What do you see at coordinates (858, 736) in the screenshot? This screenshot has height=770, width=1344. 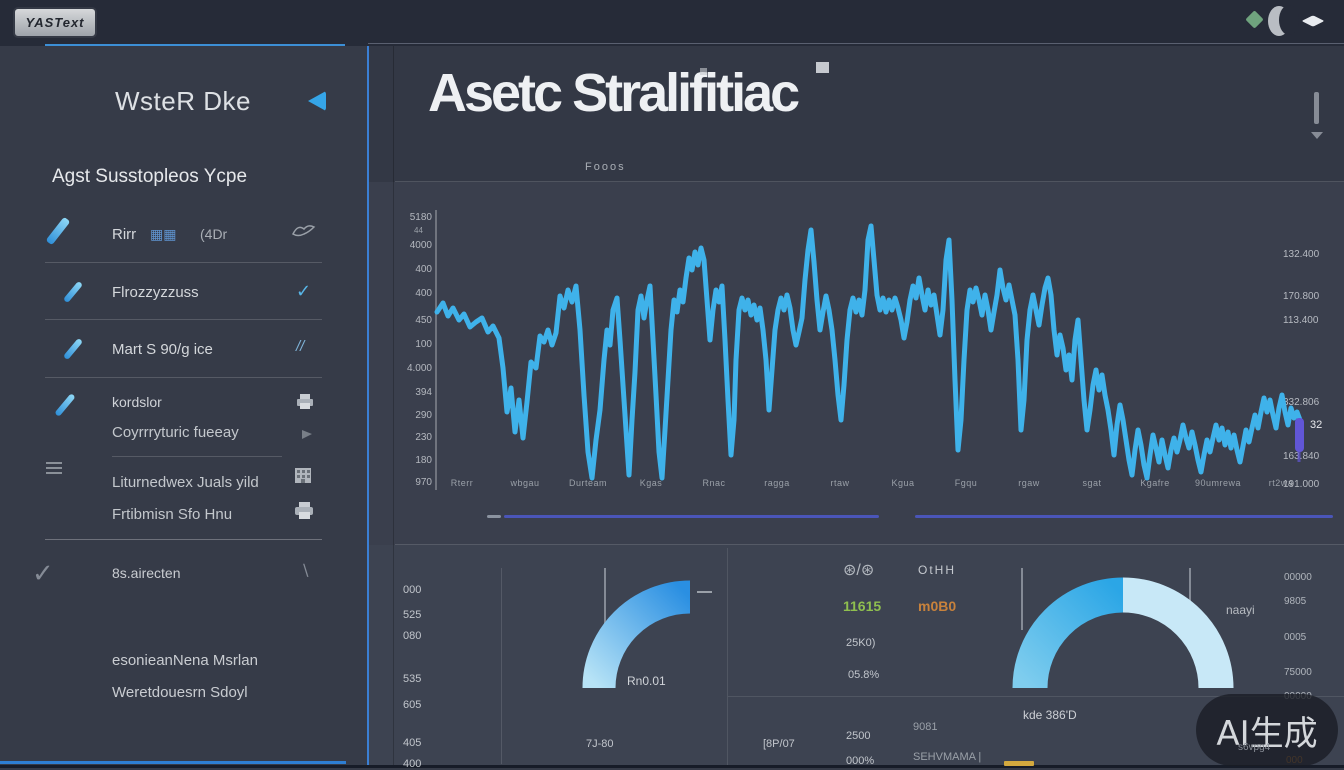 I see `stat-col2-value: 2500` at bounding box center [858, 736].